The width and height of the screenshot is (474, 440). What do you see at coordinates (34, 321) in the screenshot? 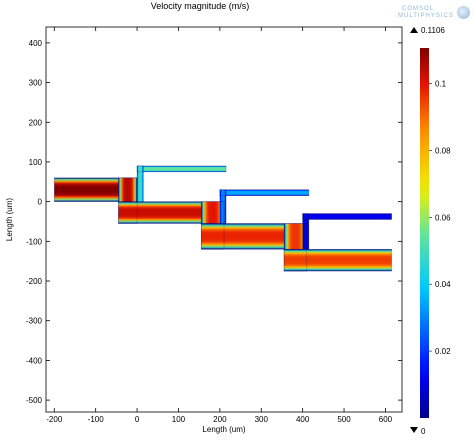
I see `y-tick-label: -300` at bounding box center [34, 321].